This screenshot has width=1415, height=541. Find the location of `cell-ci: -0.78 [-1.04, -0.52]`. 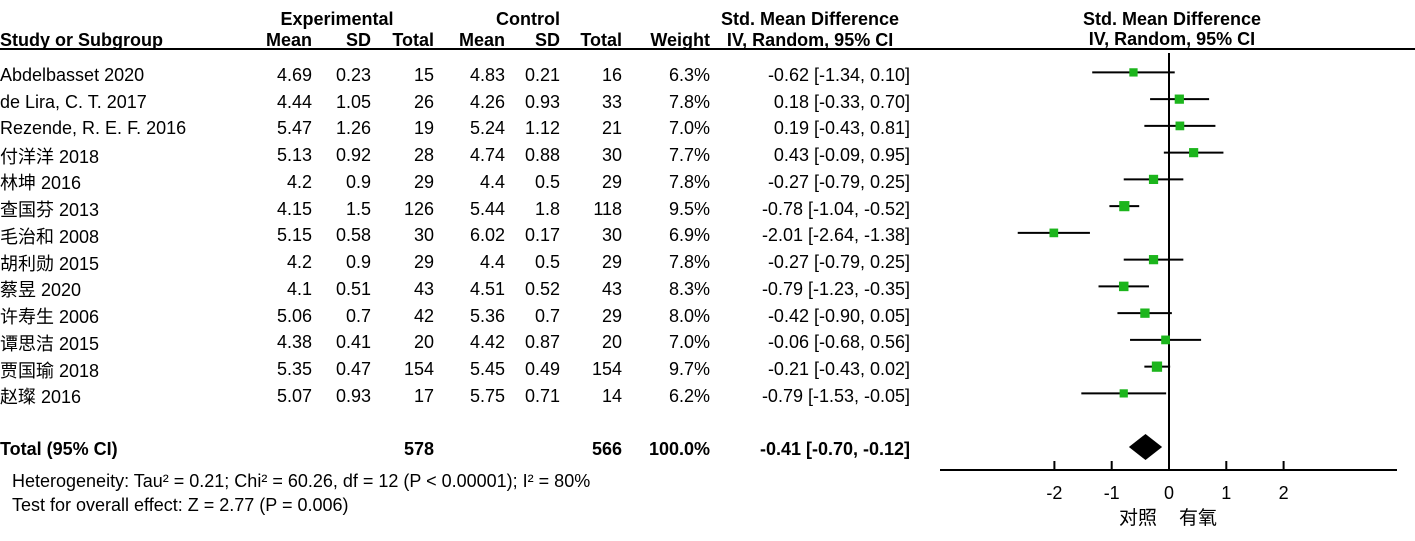

cell-ci: -0.78 [-1.04, -0.52] is located at coordinates (836, 208).